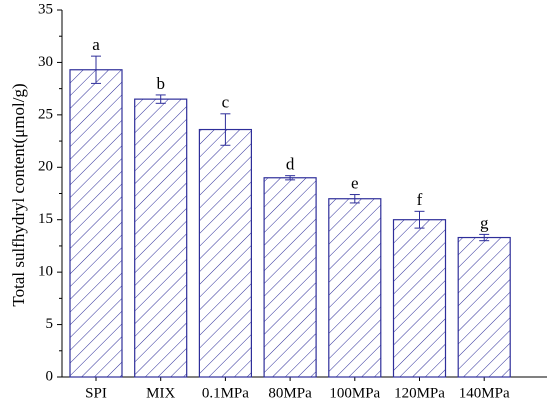  I want to click on significance-letter: d, so click(290, 164).